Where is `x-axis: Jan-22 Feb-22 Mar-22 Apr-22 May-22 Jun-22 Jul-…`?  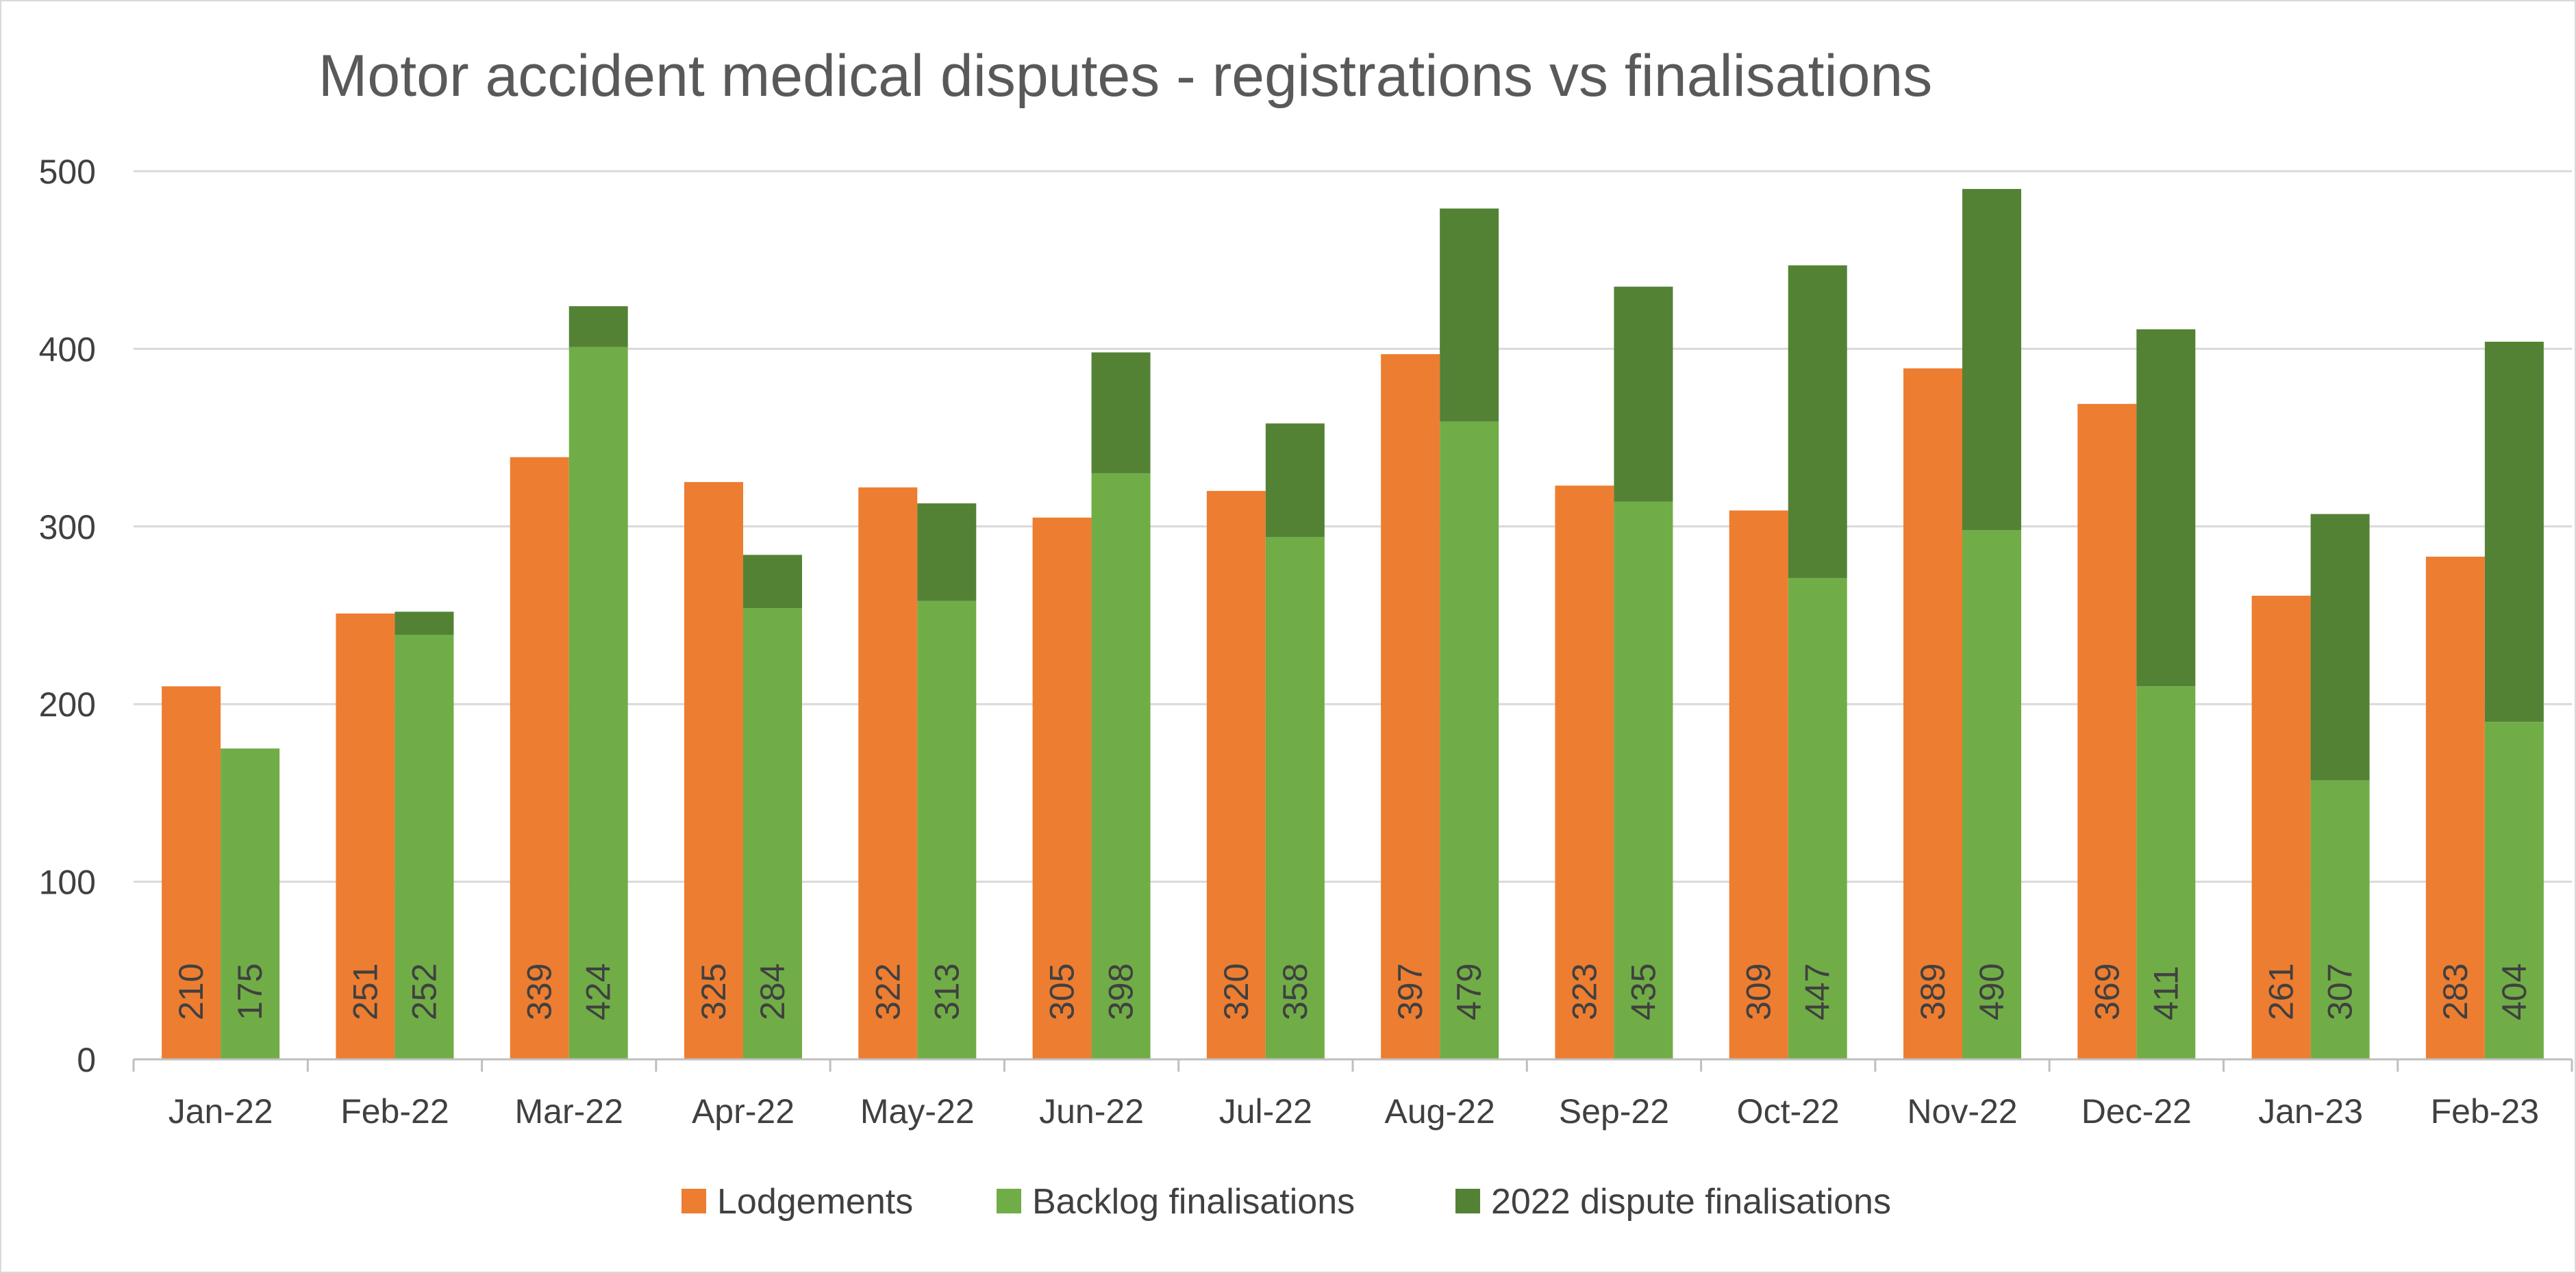 x-axis: Jan-22 Feb-22 Mar-22 Apr-22 May-22 Jun-22 Jul-… is located at coordinates (1352, 1094).